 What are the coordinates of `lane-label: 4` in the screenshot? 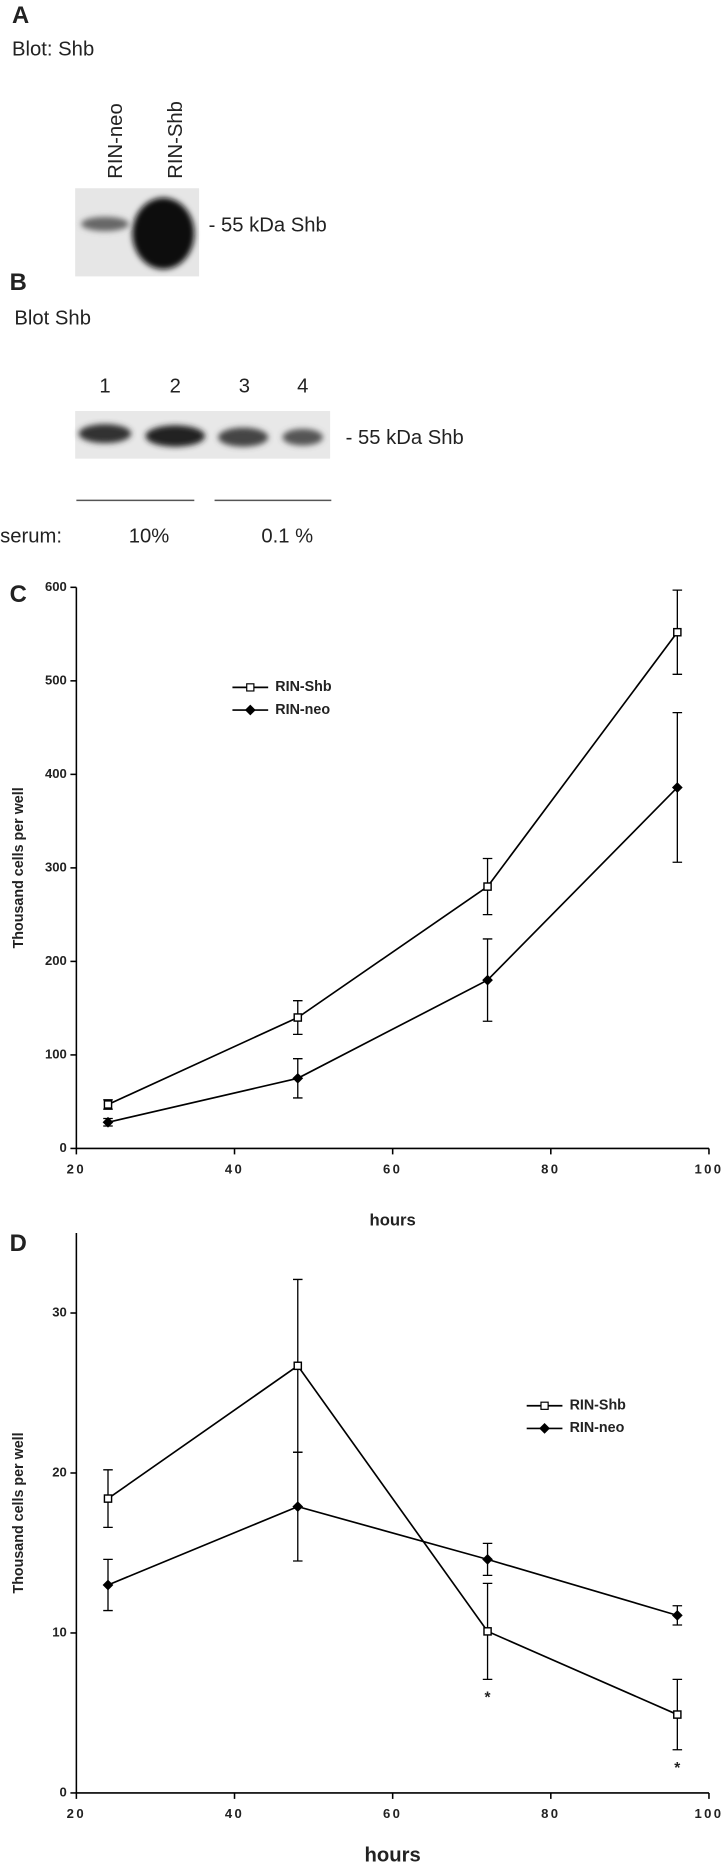 It's located at (302, 387).